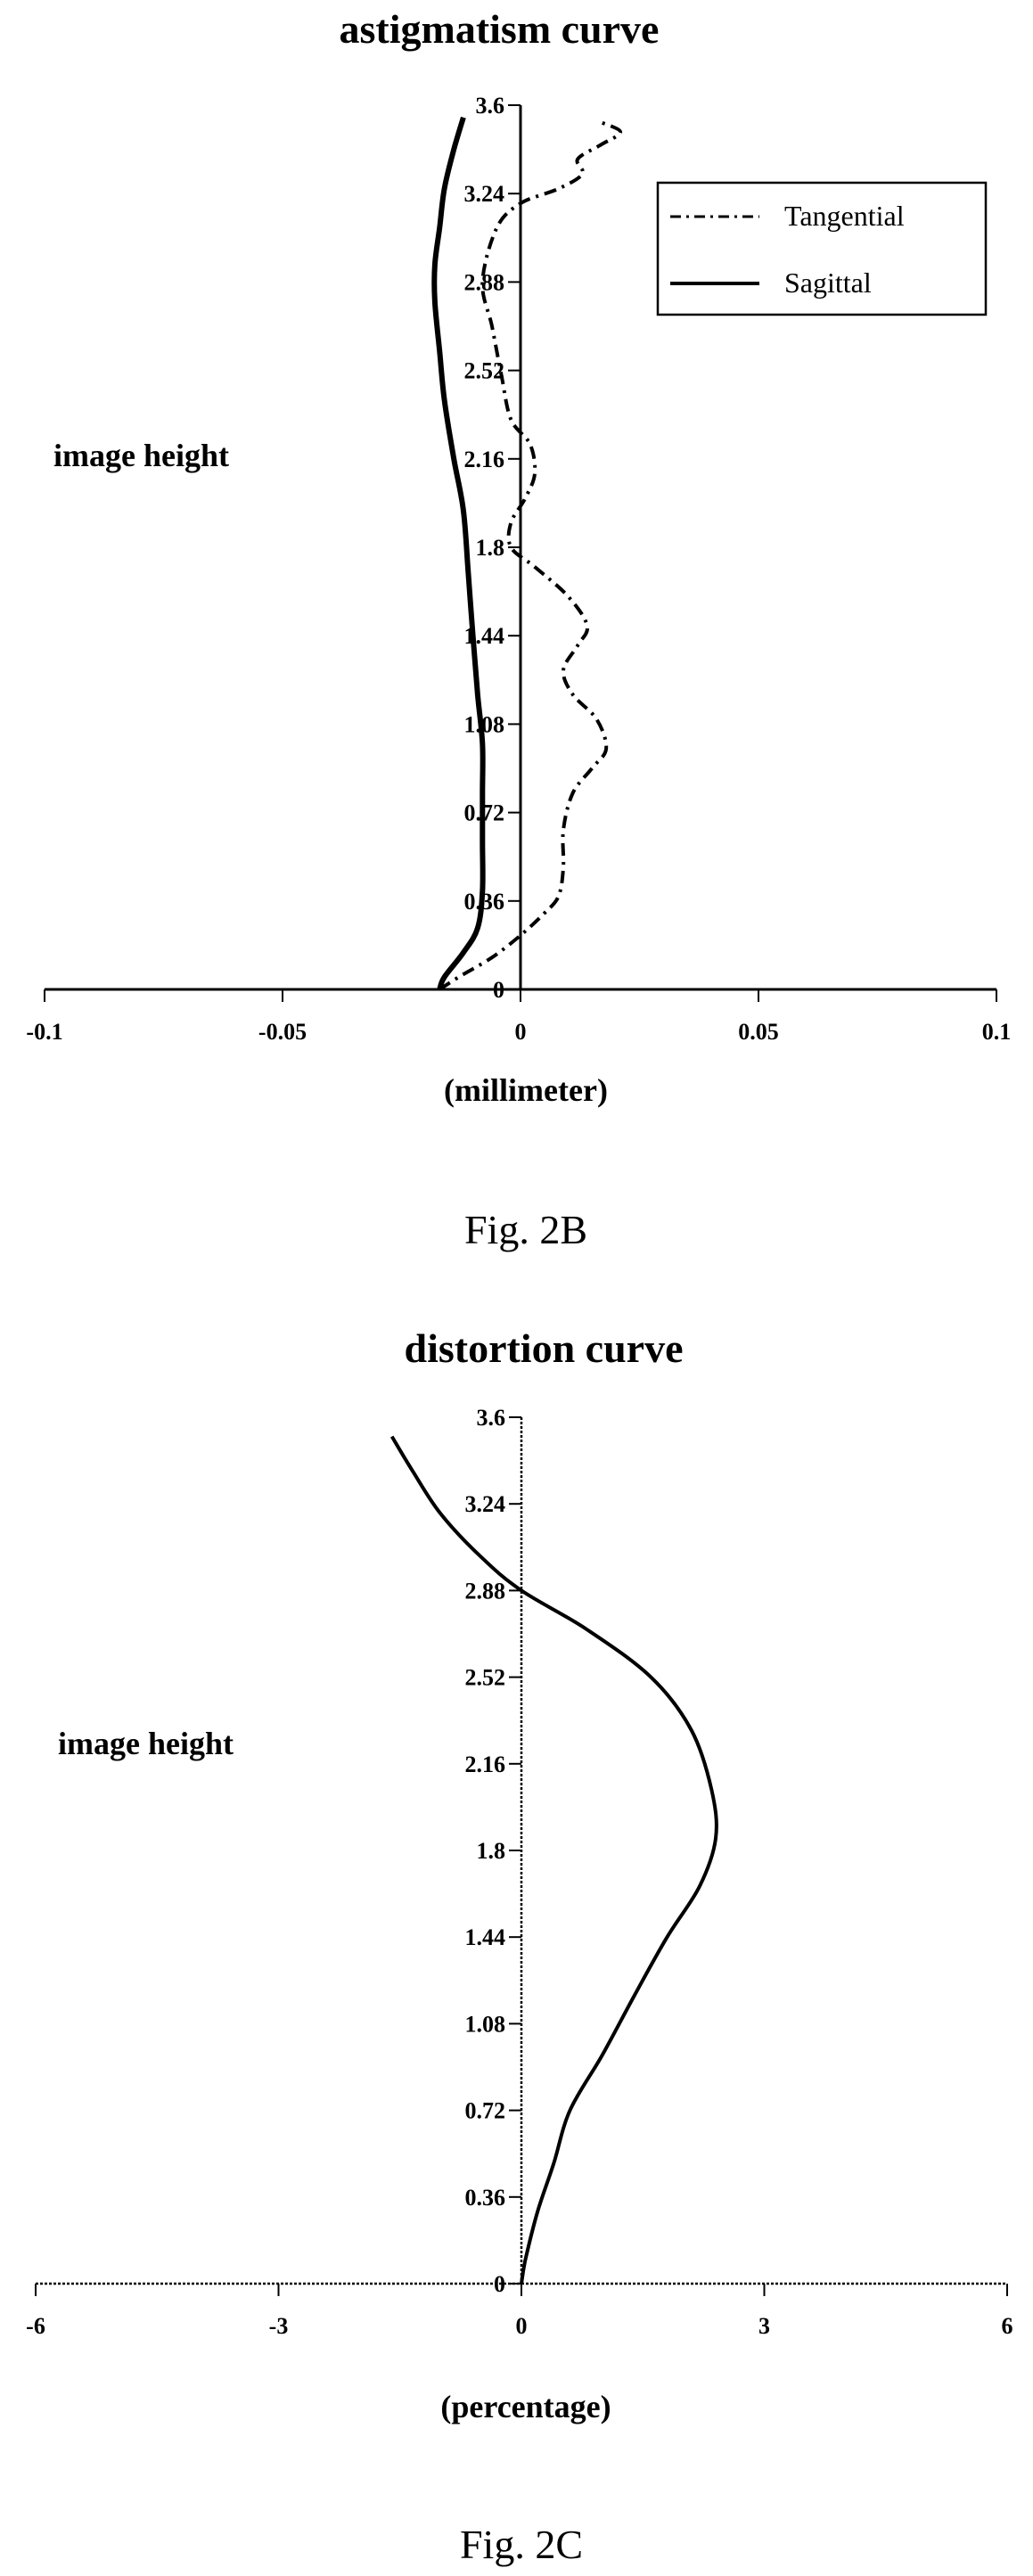 Image resolution: width=1033 pixels, height=2576 pixels. Describe the element at coordinates (485, 1937) in the screenshot. I see `y-tick-label: 1.44` at that location.